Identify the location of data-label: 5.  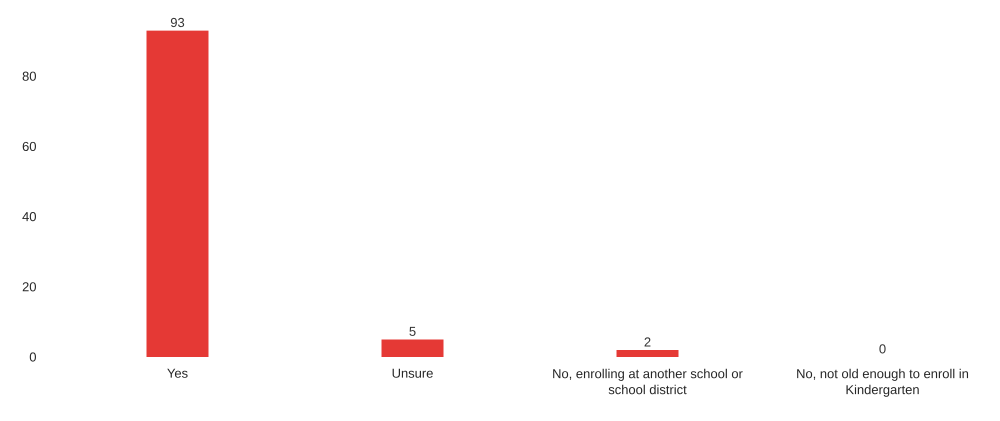
(412, 331).